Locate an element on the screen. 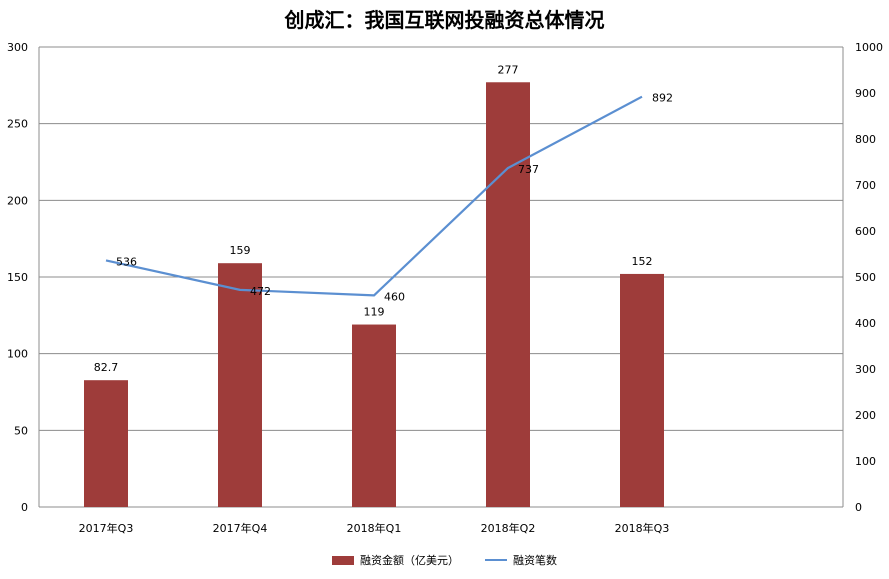 This screenshot has height=579, width=889. y-right-tick-label: 800 is located at coordinates (865, 139).